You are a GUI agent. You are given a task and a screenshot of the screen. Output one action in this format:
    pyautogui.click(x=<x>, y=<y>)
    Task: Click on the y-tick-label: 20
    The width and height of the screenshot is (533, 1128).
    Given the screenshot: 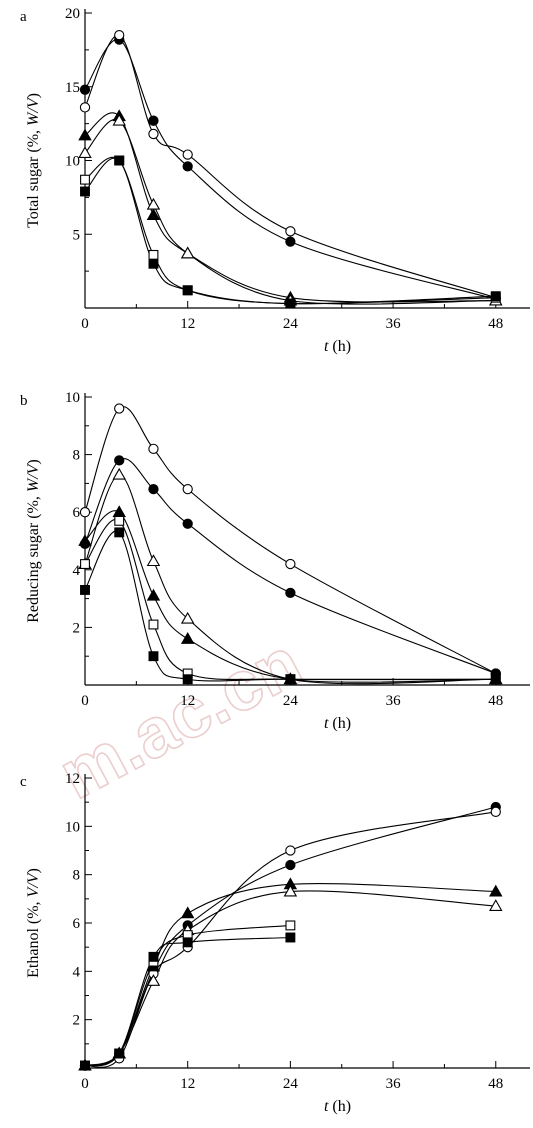 What is the action you would take?
    pyautogui.click(x=72, y=14)
    